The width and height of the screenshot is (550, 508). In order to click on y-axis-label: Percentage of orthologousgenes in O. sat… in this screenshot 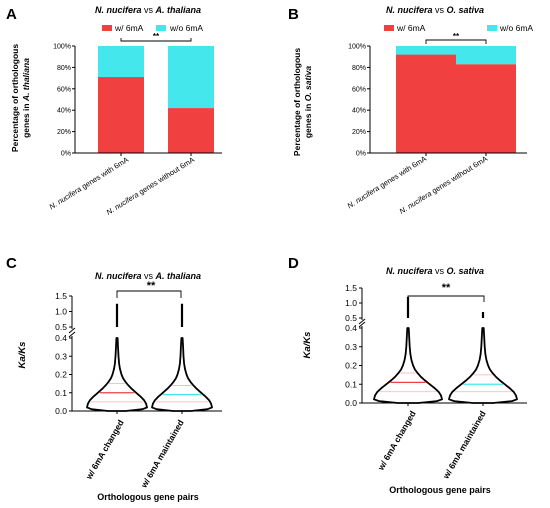, I will do `click(302, 102)`.